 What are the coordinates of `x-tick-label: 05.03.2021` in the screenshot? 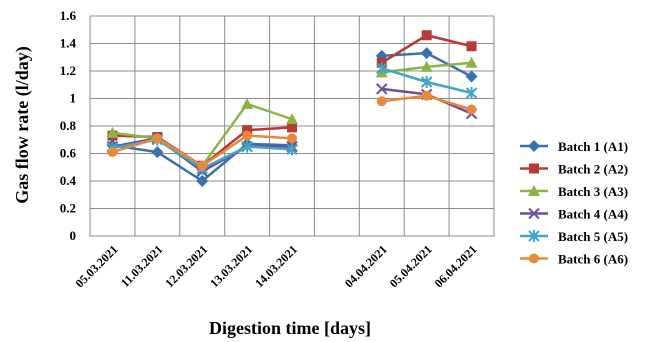 It's located at (96, 266).